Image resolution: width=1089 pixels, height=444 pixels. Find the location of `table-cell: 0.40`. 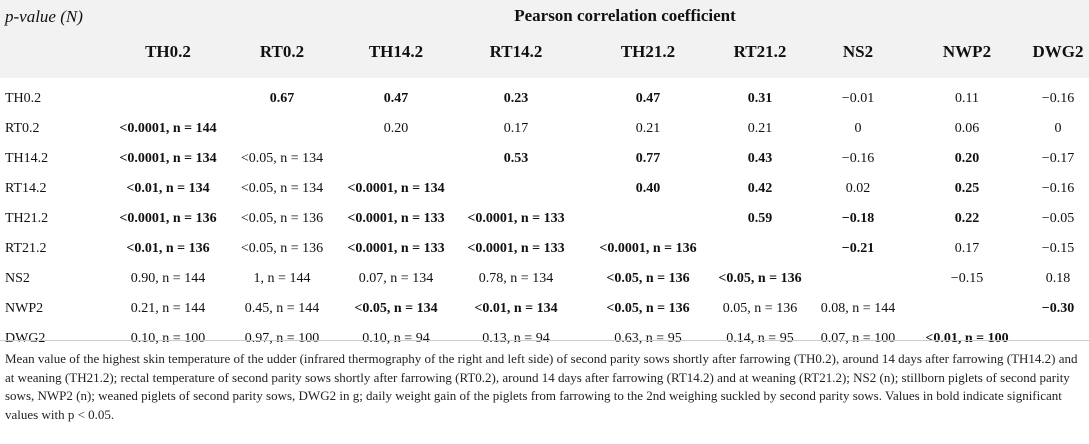

table-cell: 0.40 is located at coordinates (648, 188).